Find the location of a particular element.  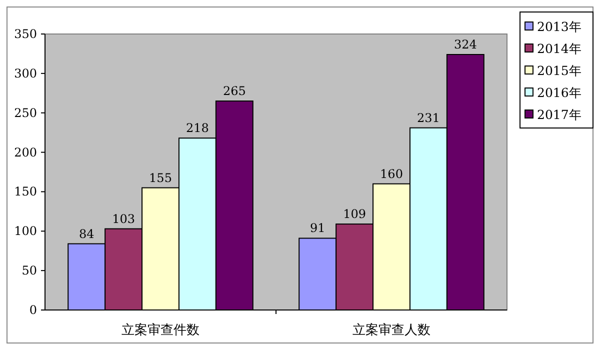

y-tick-label: 300 is located at coordinates (25, 73).